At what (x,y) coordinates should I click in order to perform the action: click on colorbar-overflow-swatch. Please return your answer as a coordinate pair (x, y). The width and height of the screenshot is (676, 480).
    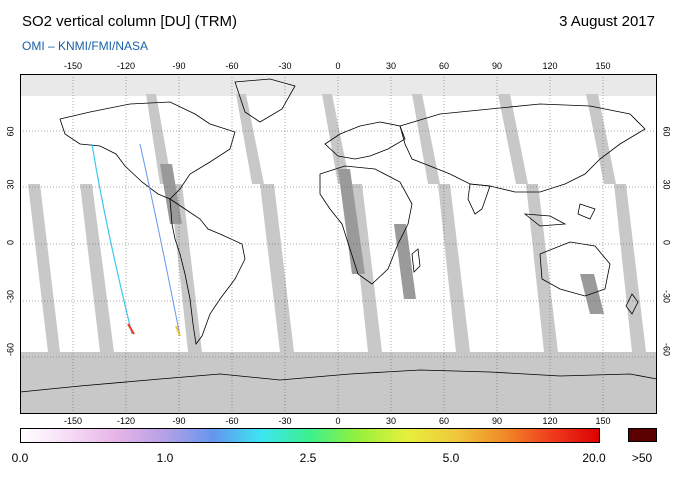
    Looking at the image, I should click on (642, 435).